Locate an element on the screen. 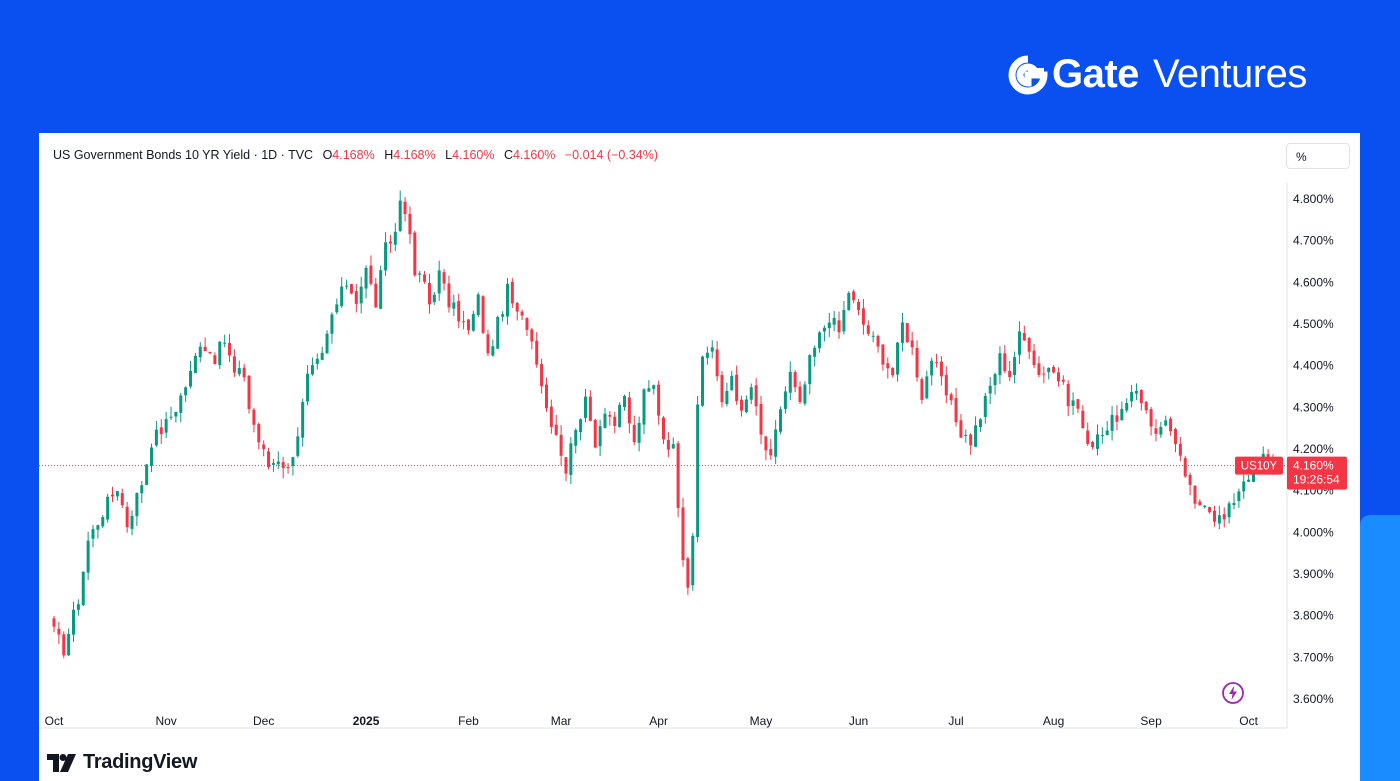  percent-scale-button: % is located at coordinates (1318, 156).